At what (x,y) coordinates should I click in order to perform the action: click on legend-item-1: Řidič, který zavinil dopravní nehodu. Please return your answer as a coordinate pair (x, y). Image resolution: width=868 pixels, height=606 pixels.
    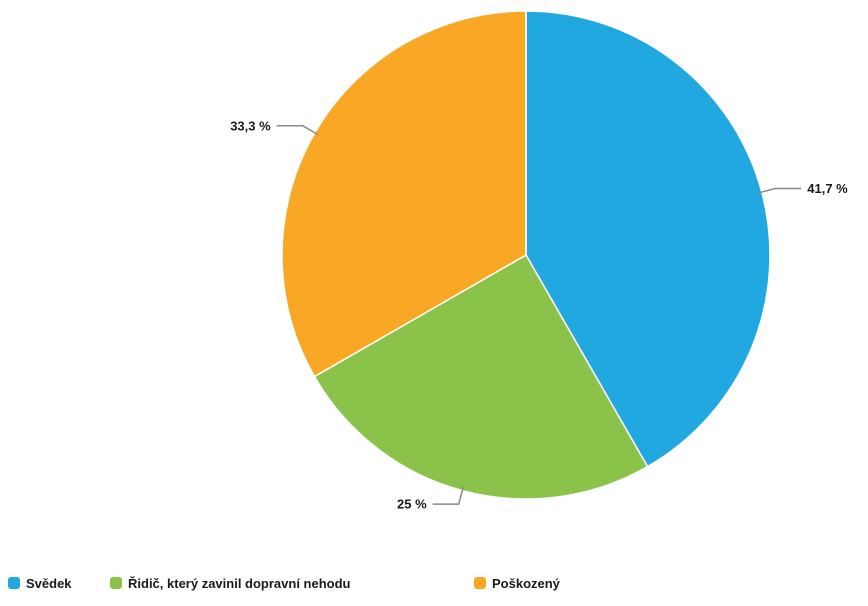
    Looking at the image, I should click on (230, 583).